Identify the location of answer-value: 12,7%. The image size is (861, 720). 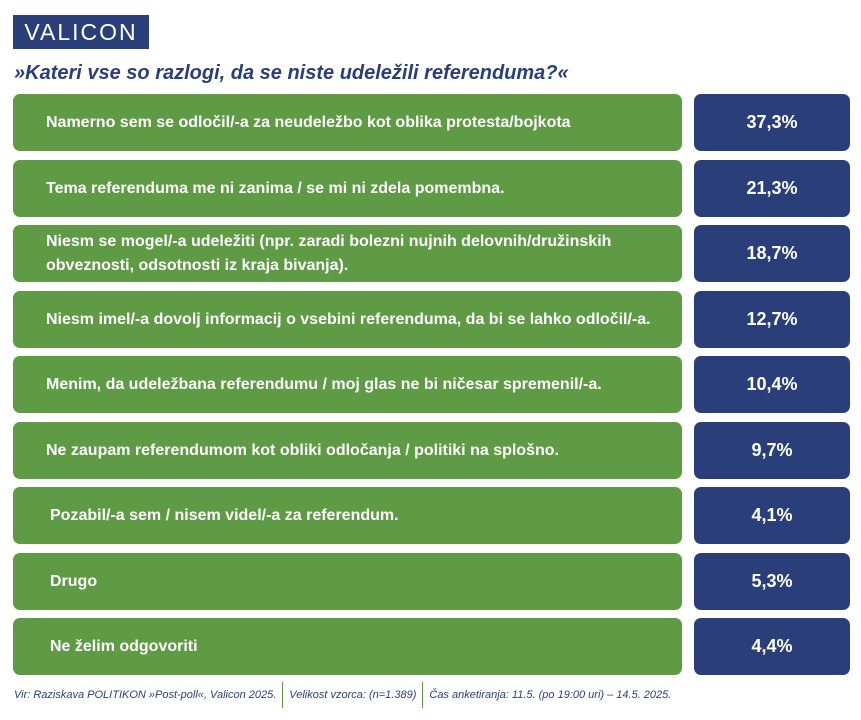
(772, 319).